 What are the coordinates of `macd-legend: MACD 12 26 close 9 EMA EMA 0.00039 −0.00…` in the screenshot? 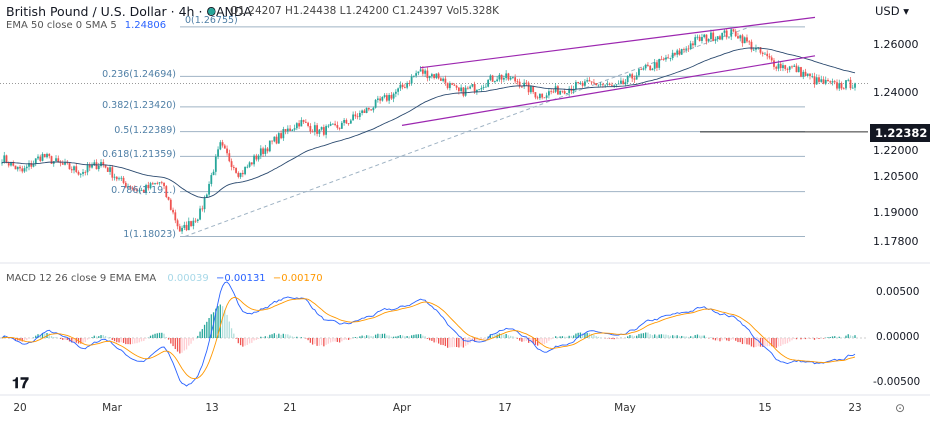 It's located at (164, 278).